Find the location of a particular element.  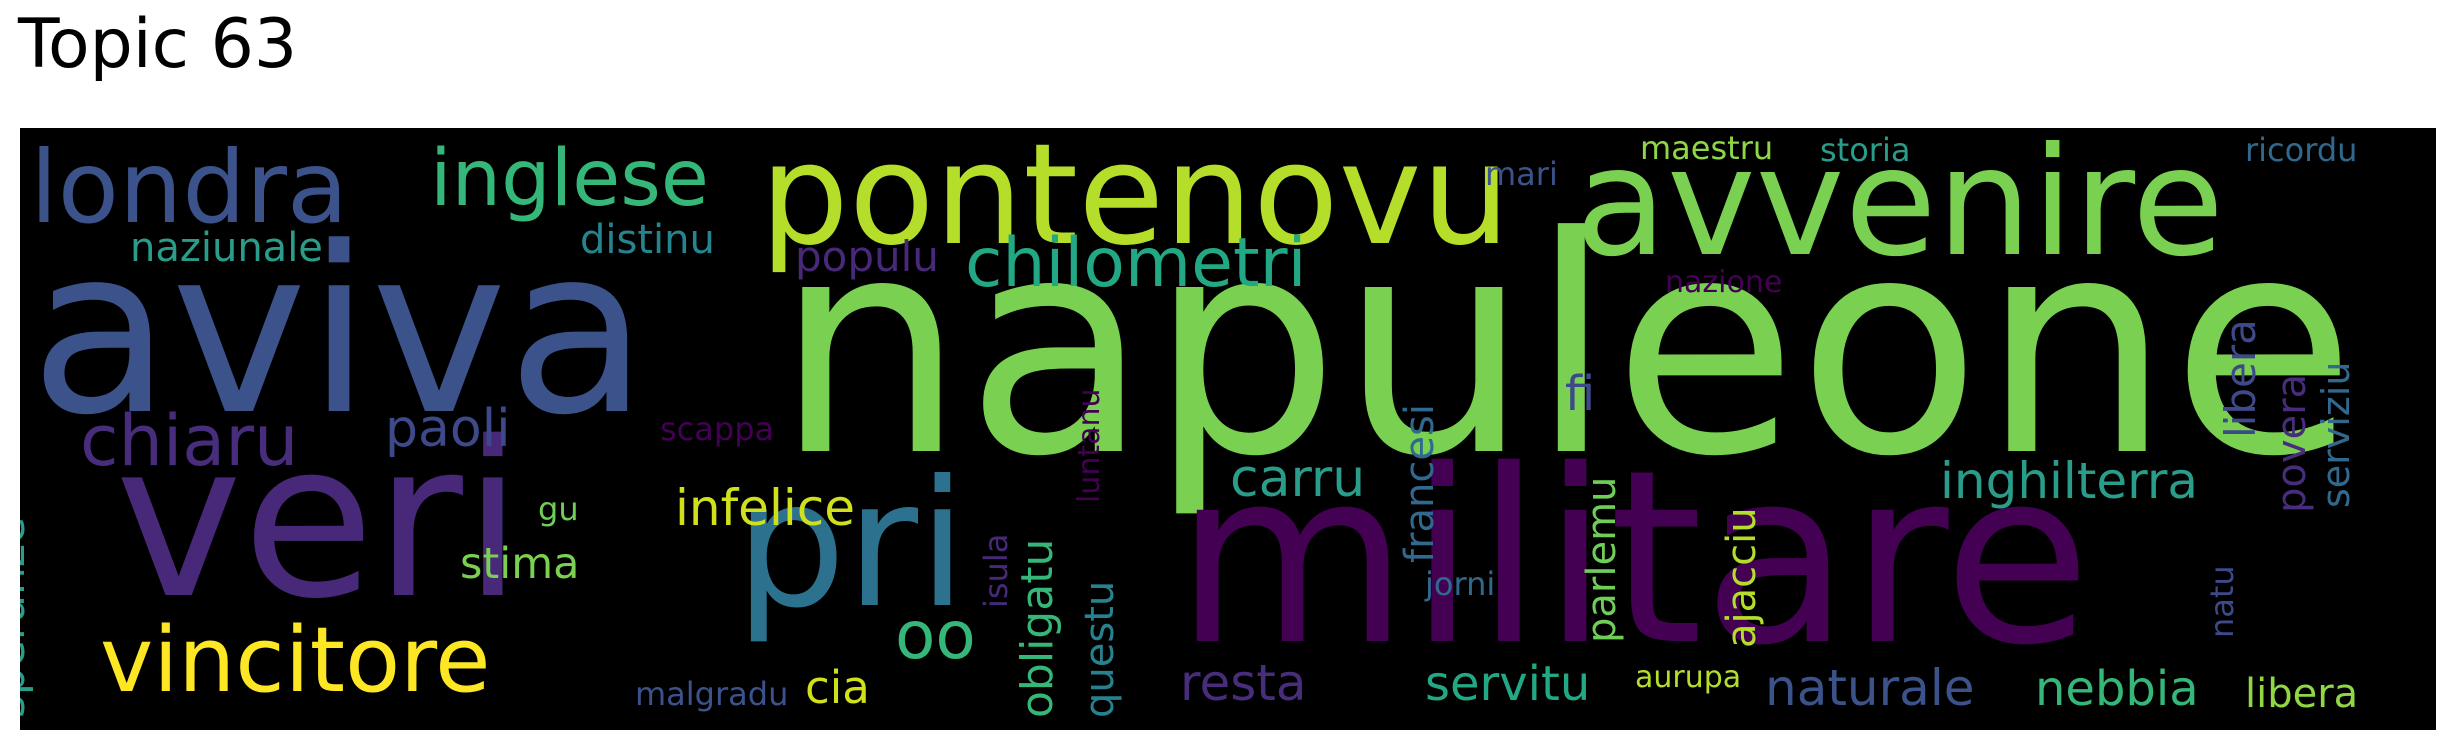

word-francesi: francesi is located at coordinates (1420, 483).